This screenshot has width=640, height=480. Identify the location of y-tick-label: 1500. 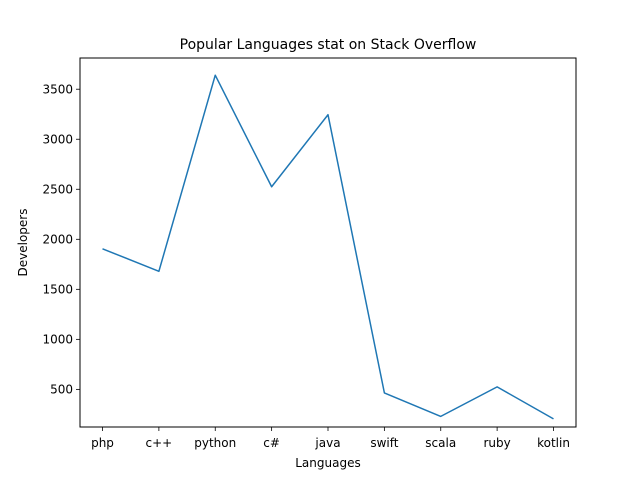
(57, 290).